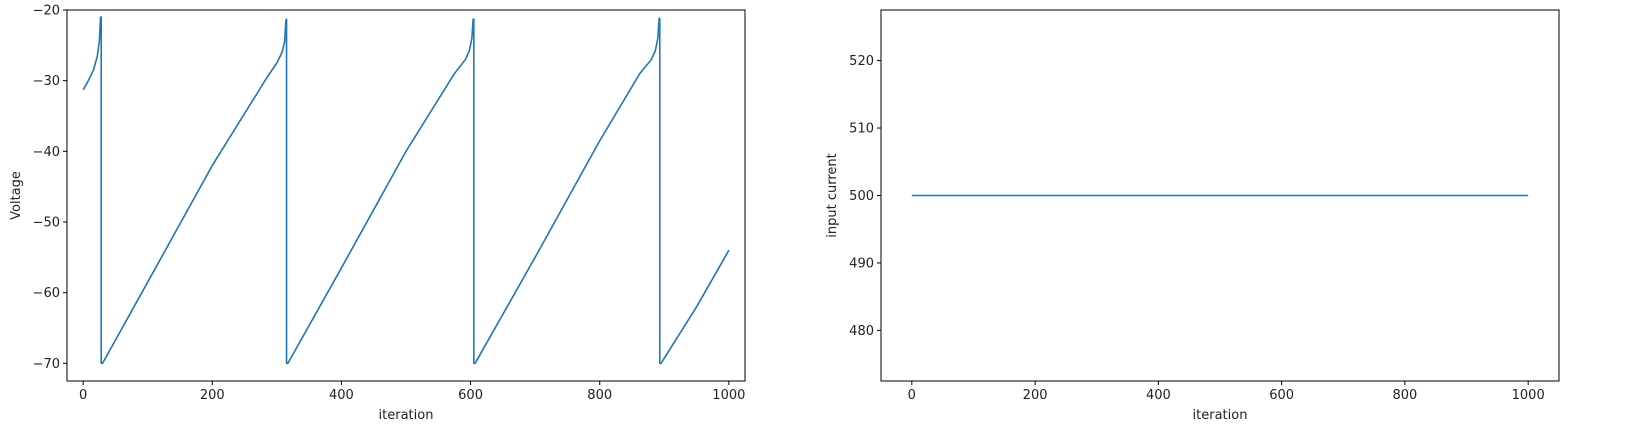 The width and height of the screenshot is (1628, 448). Describe the element at coordinates (46, 223) in the screenshot. I see `y-tick-label: −50` at that location.